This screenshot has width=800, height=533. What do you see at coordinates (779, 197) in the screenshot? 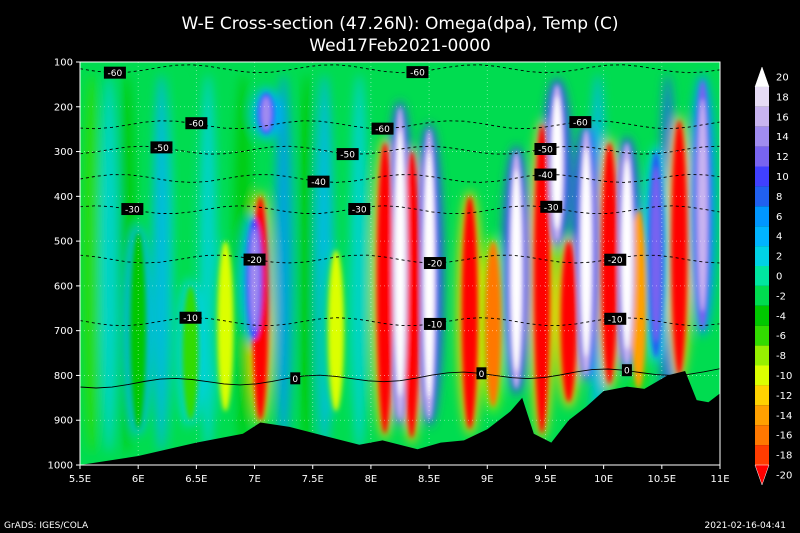
I see `colorbar-label: 8` at bounding box center [779, 197].